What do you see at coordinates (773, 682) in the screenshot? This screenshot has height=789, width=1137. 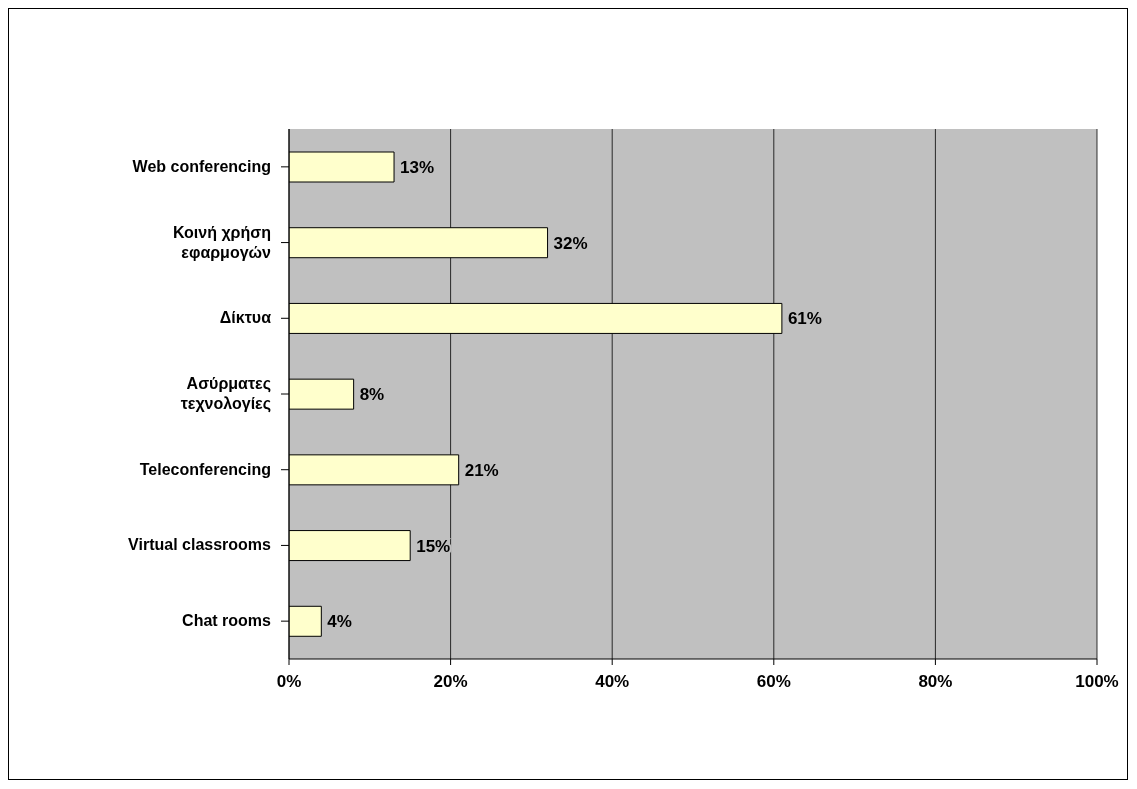 I see `x-tick-label: 60%` at bounding box center [773, 682].